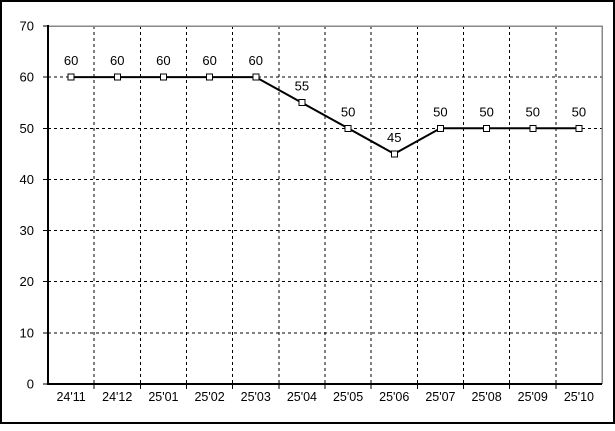  Describe the element at coordinates (27, 77) in the screenshot. I see `y-tick-label: 60` at that location.